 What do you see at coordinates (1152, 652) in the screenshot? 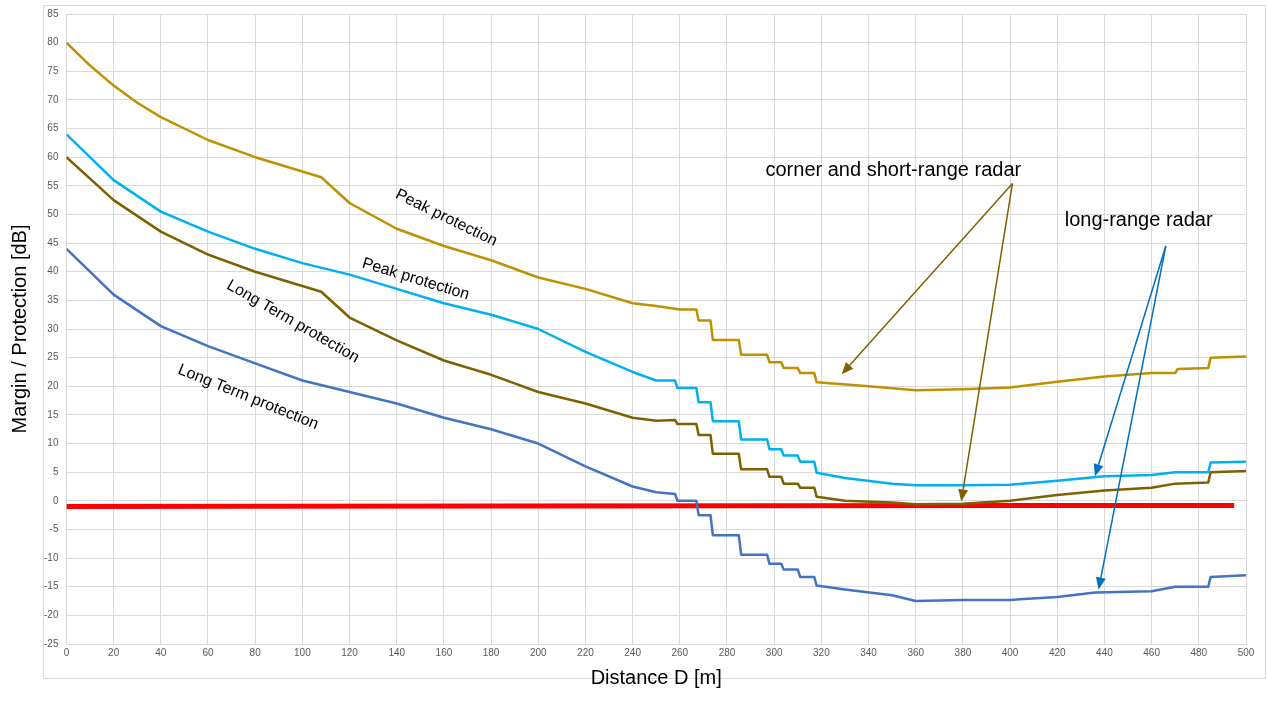
I see `x-tick-label: 460` at bounding box center [1152, 652].